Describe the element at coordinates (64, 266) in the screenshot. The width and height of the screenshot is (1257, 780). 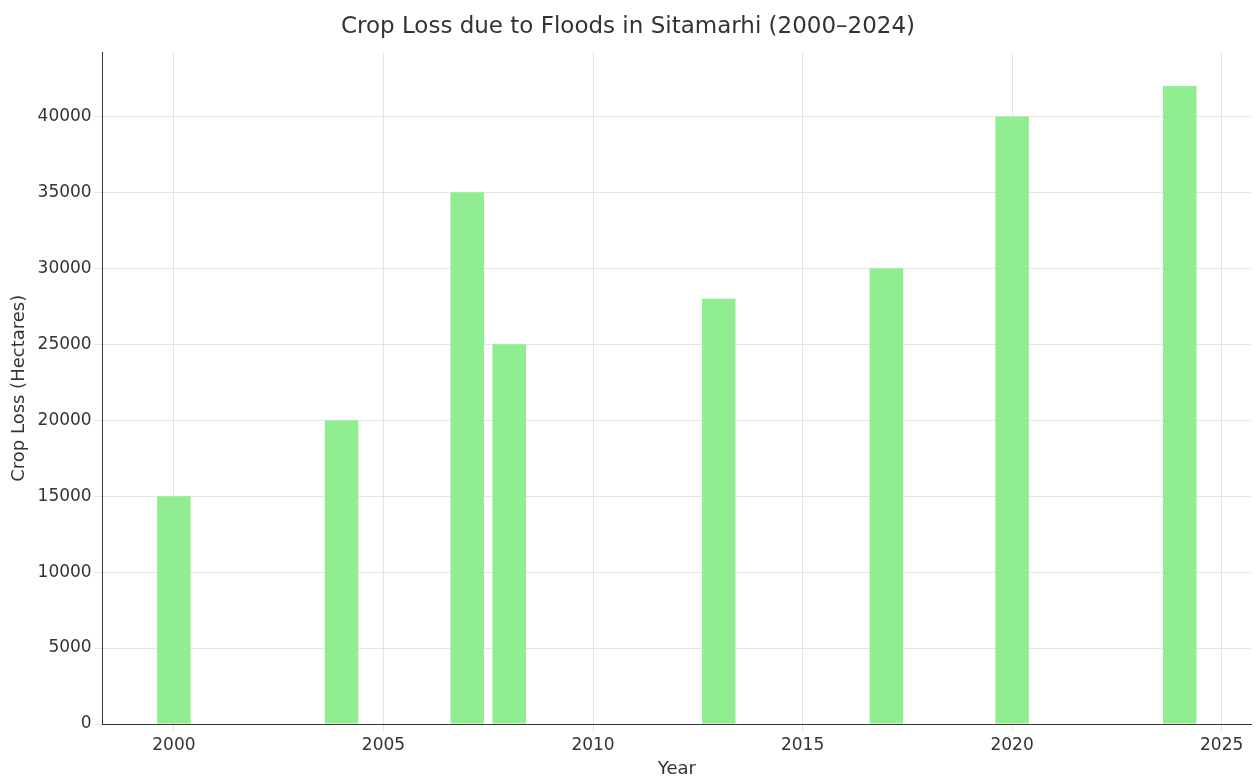
I see `y-tick-label: 30000` at that location.